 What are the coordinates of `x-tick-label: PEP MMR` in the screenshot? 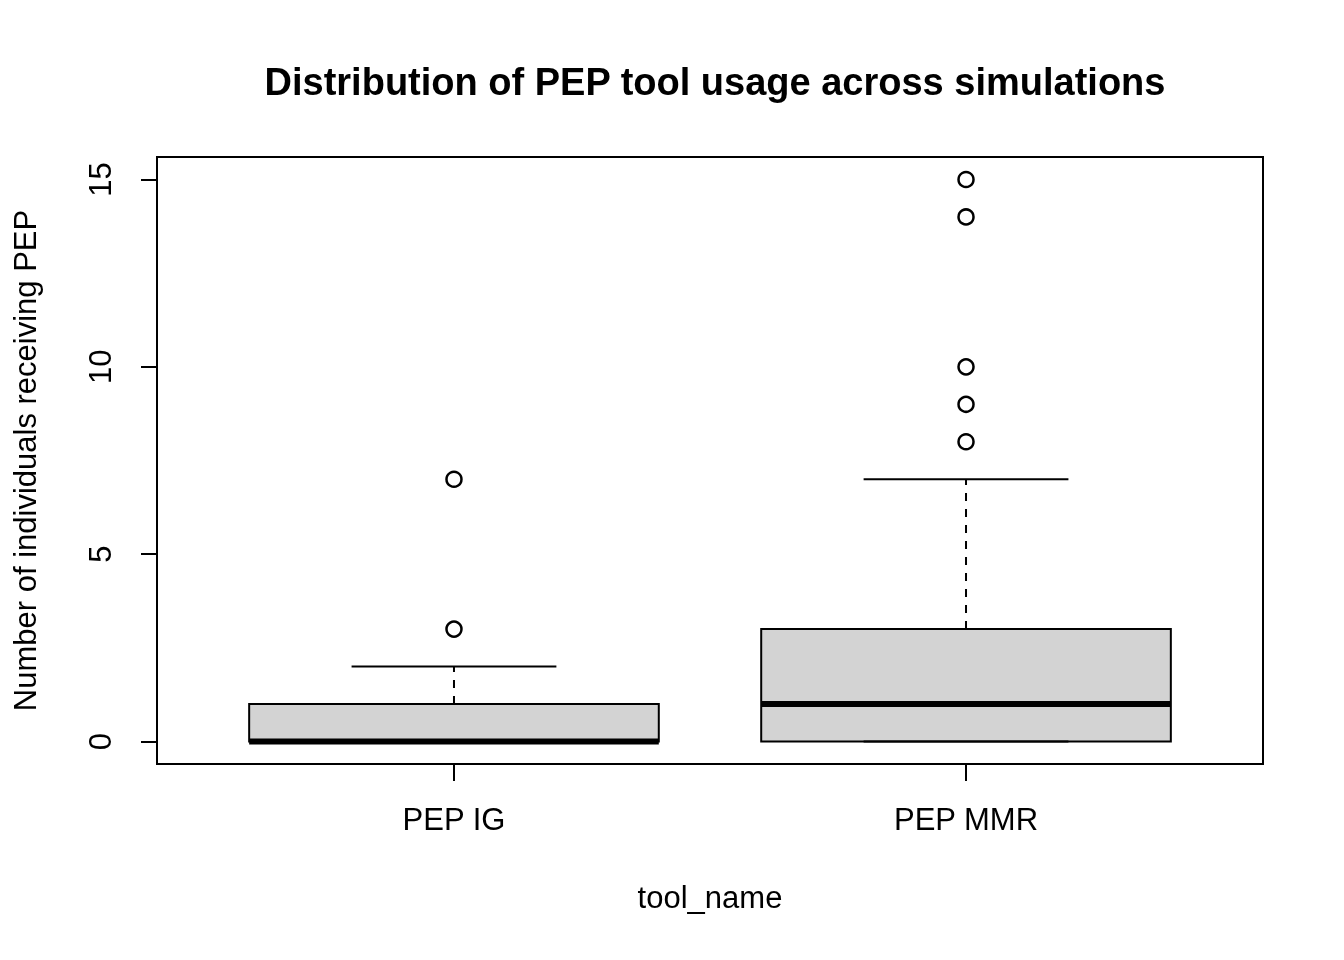 It's located at (966, 819).